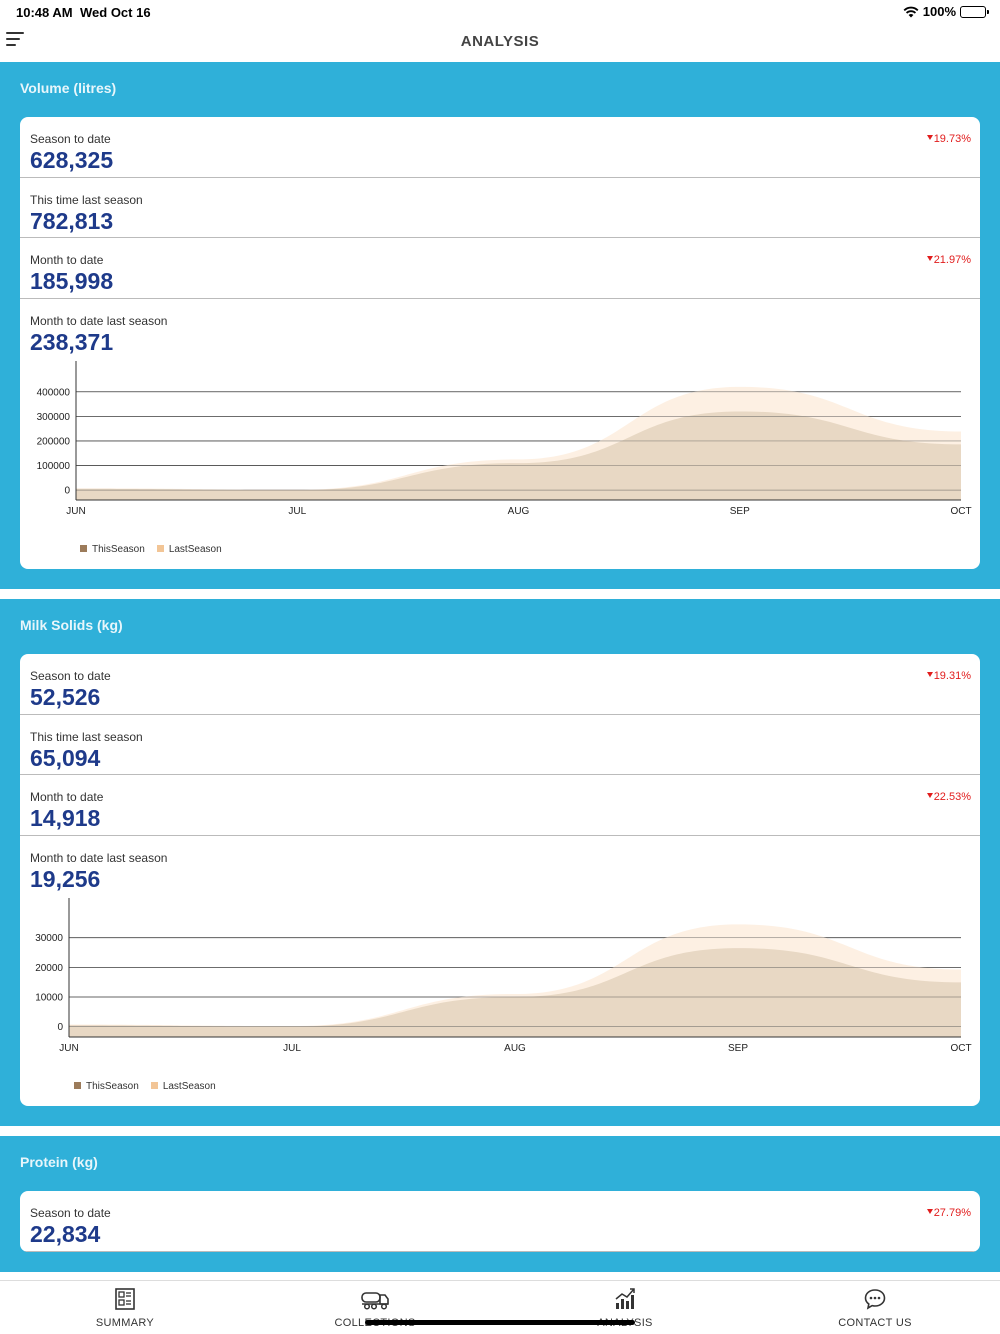 This screenshot has height=1334, width=1000. I want to click on change-badge: 19.73%, so click(948, 139).